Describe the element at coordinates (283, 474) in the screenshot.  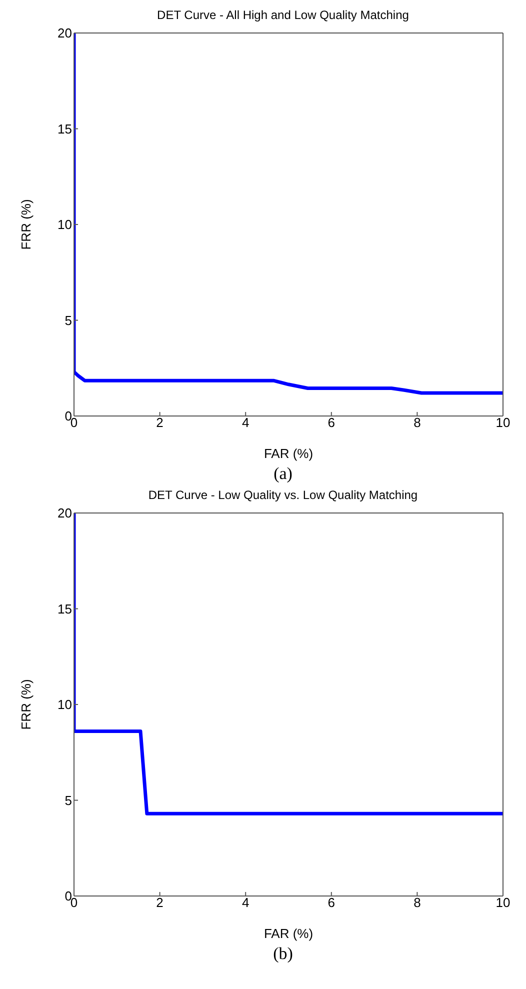
I see `text: (a)` at that location.